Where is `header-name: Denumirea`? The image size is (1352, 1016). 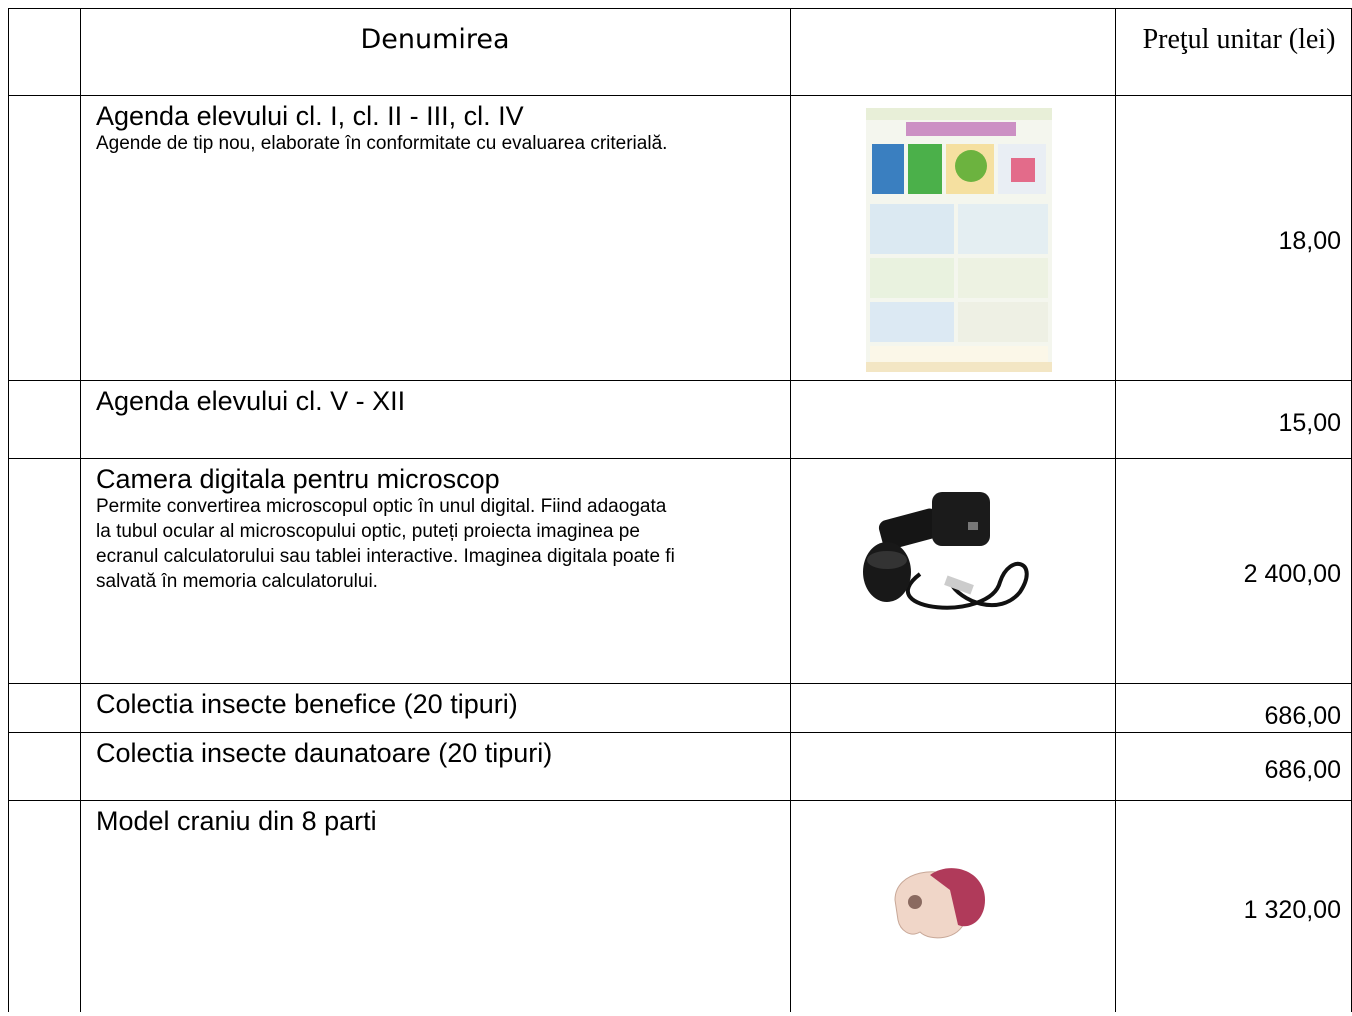 header-name: Denumirea is located at coordinates (435, 39).